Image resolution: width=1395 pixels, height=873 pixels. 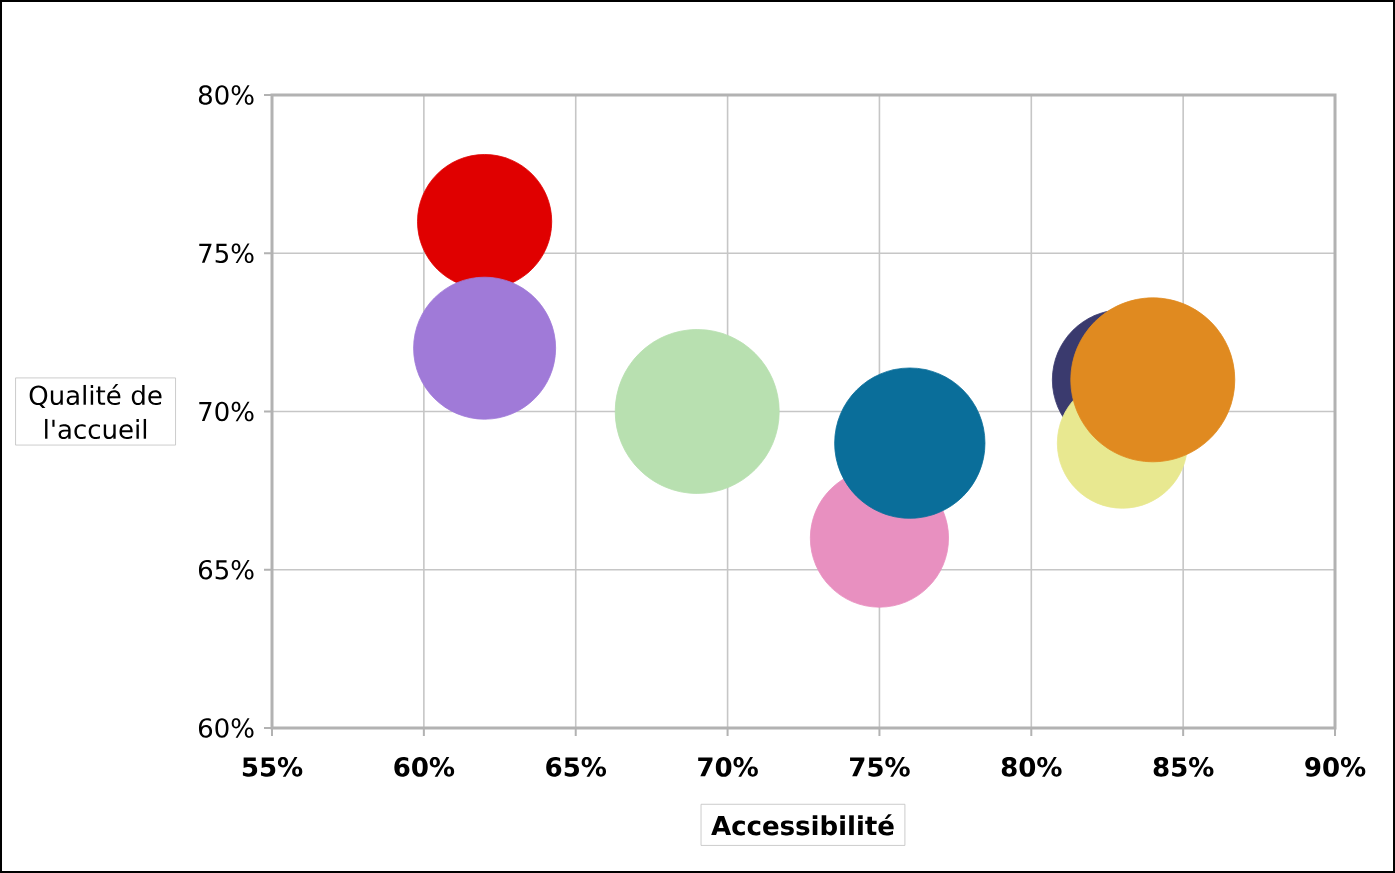 I want to click on x-tick-label: 90%, so click(x=1335, y=767).